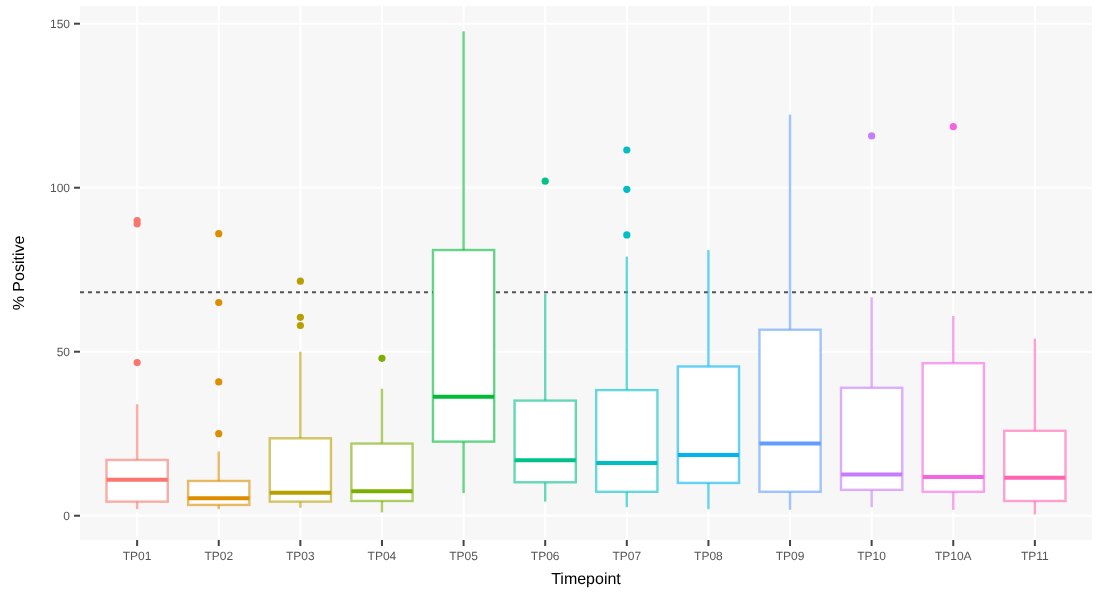 This screenshot has width=1100, height=596. I want to click on x-axis-title: Timepoint, so click(587, 579).